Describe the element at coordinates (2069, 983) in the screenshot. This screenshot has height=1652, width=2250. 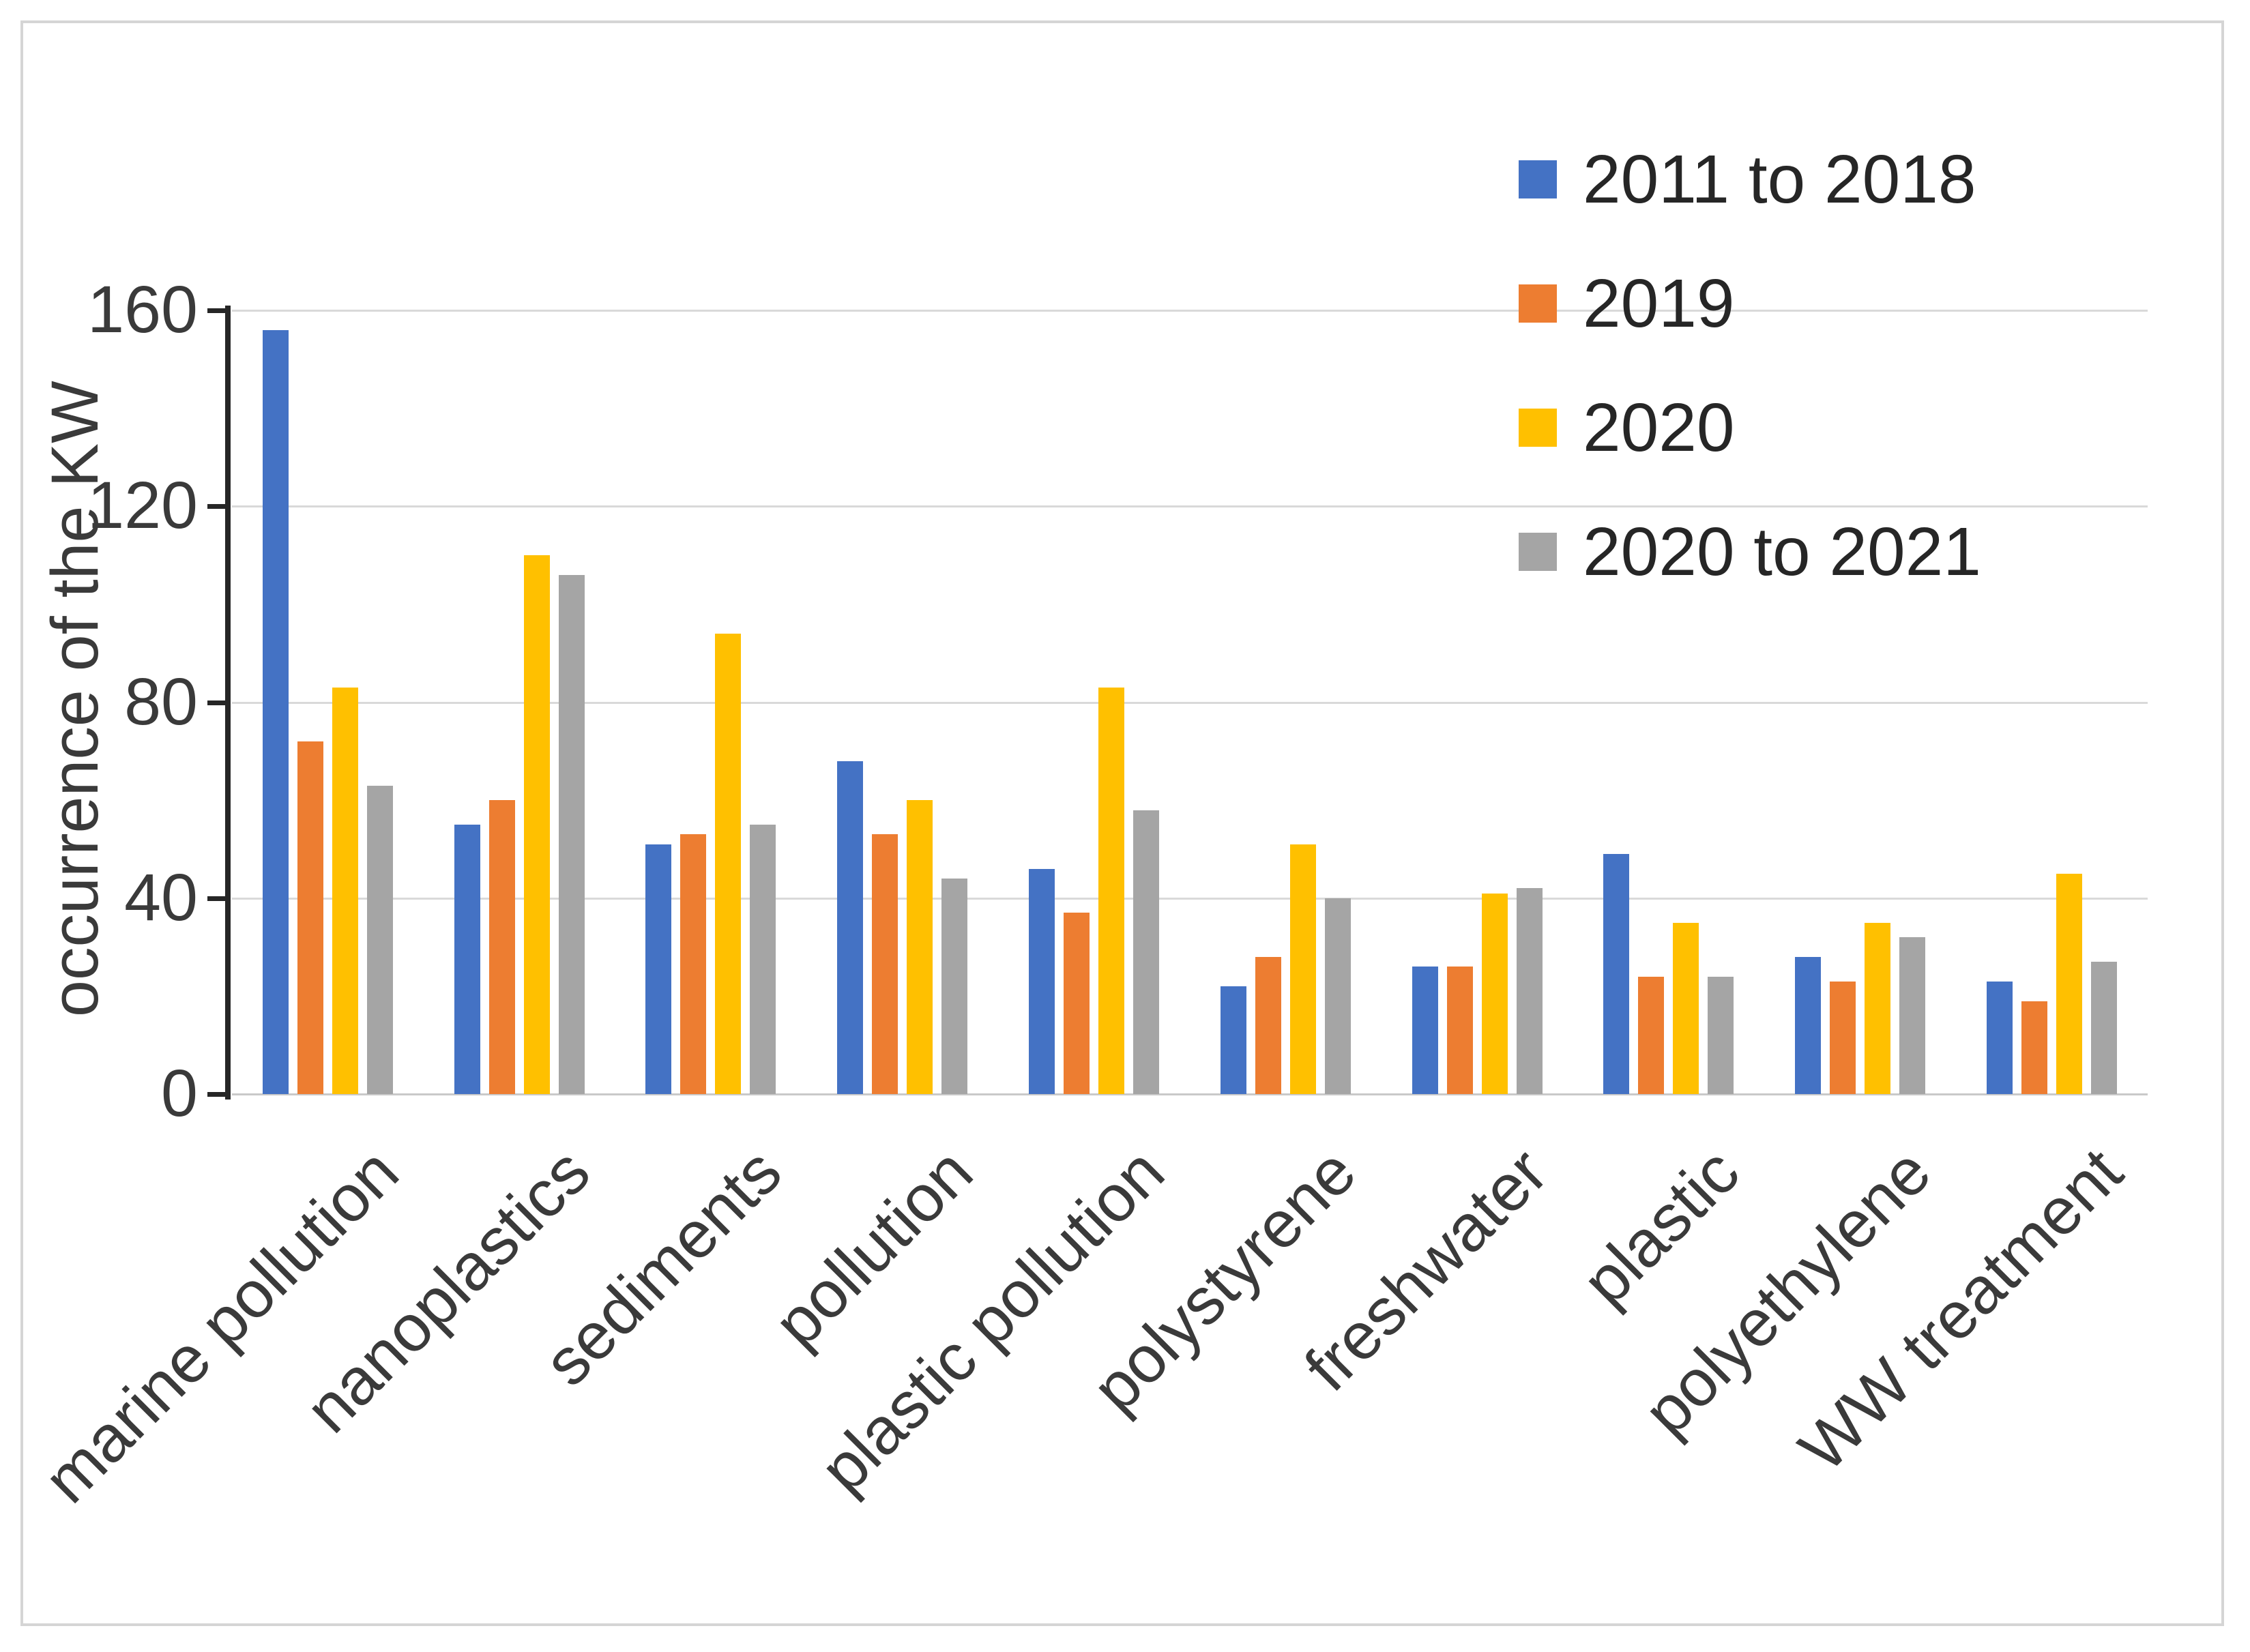
I see `bar-2020-WW-treatment` at that location.